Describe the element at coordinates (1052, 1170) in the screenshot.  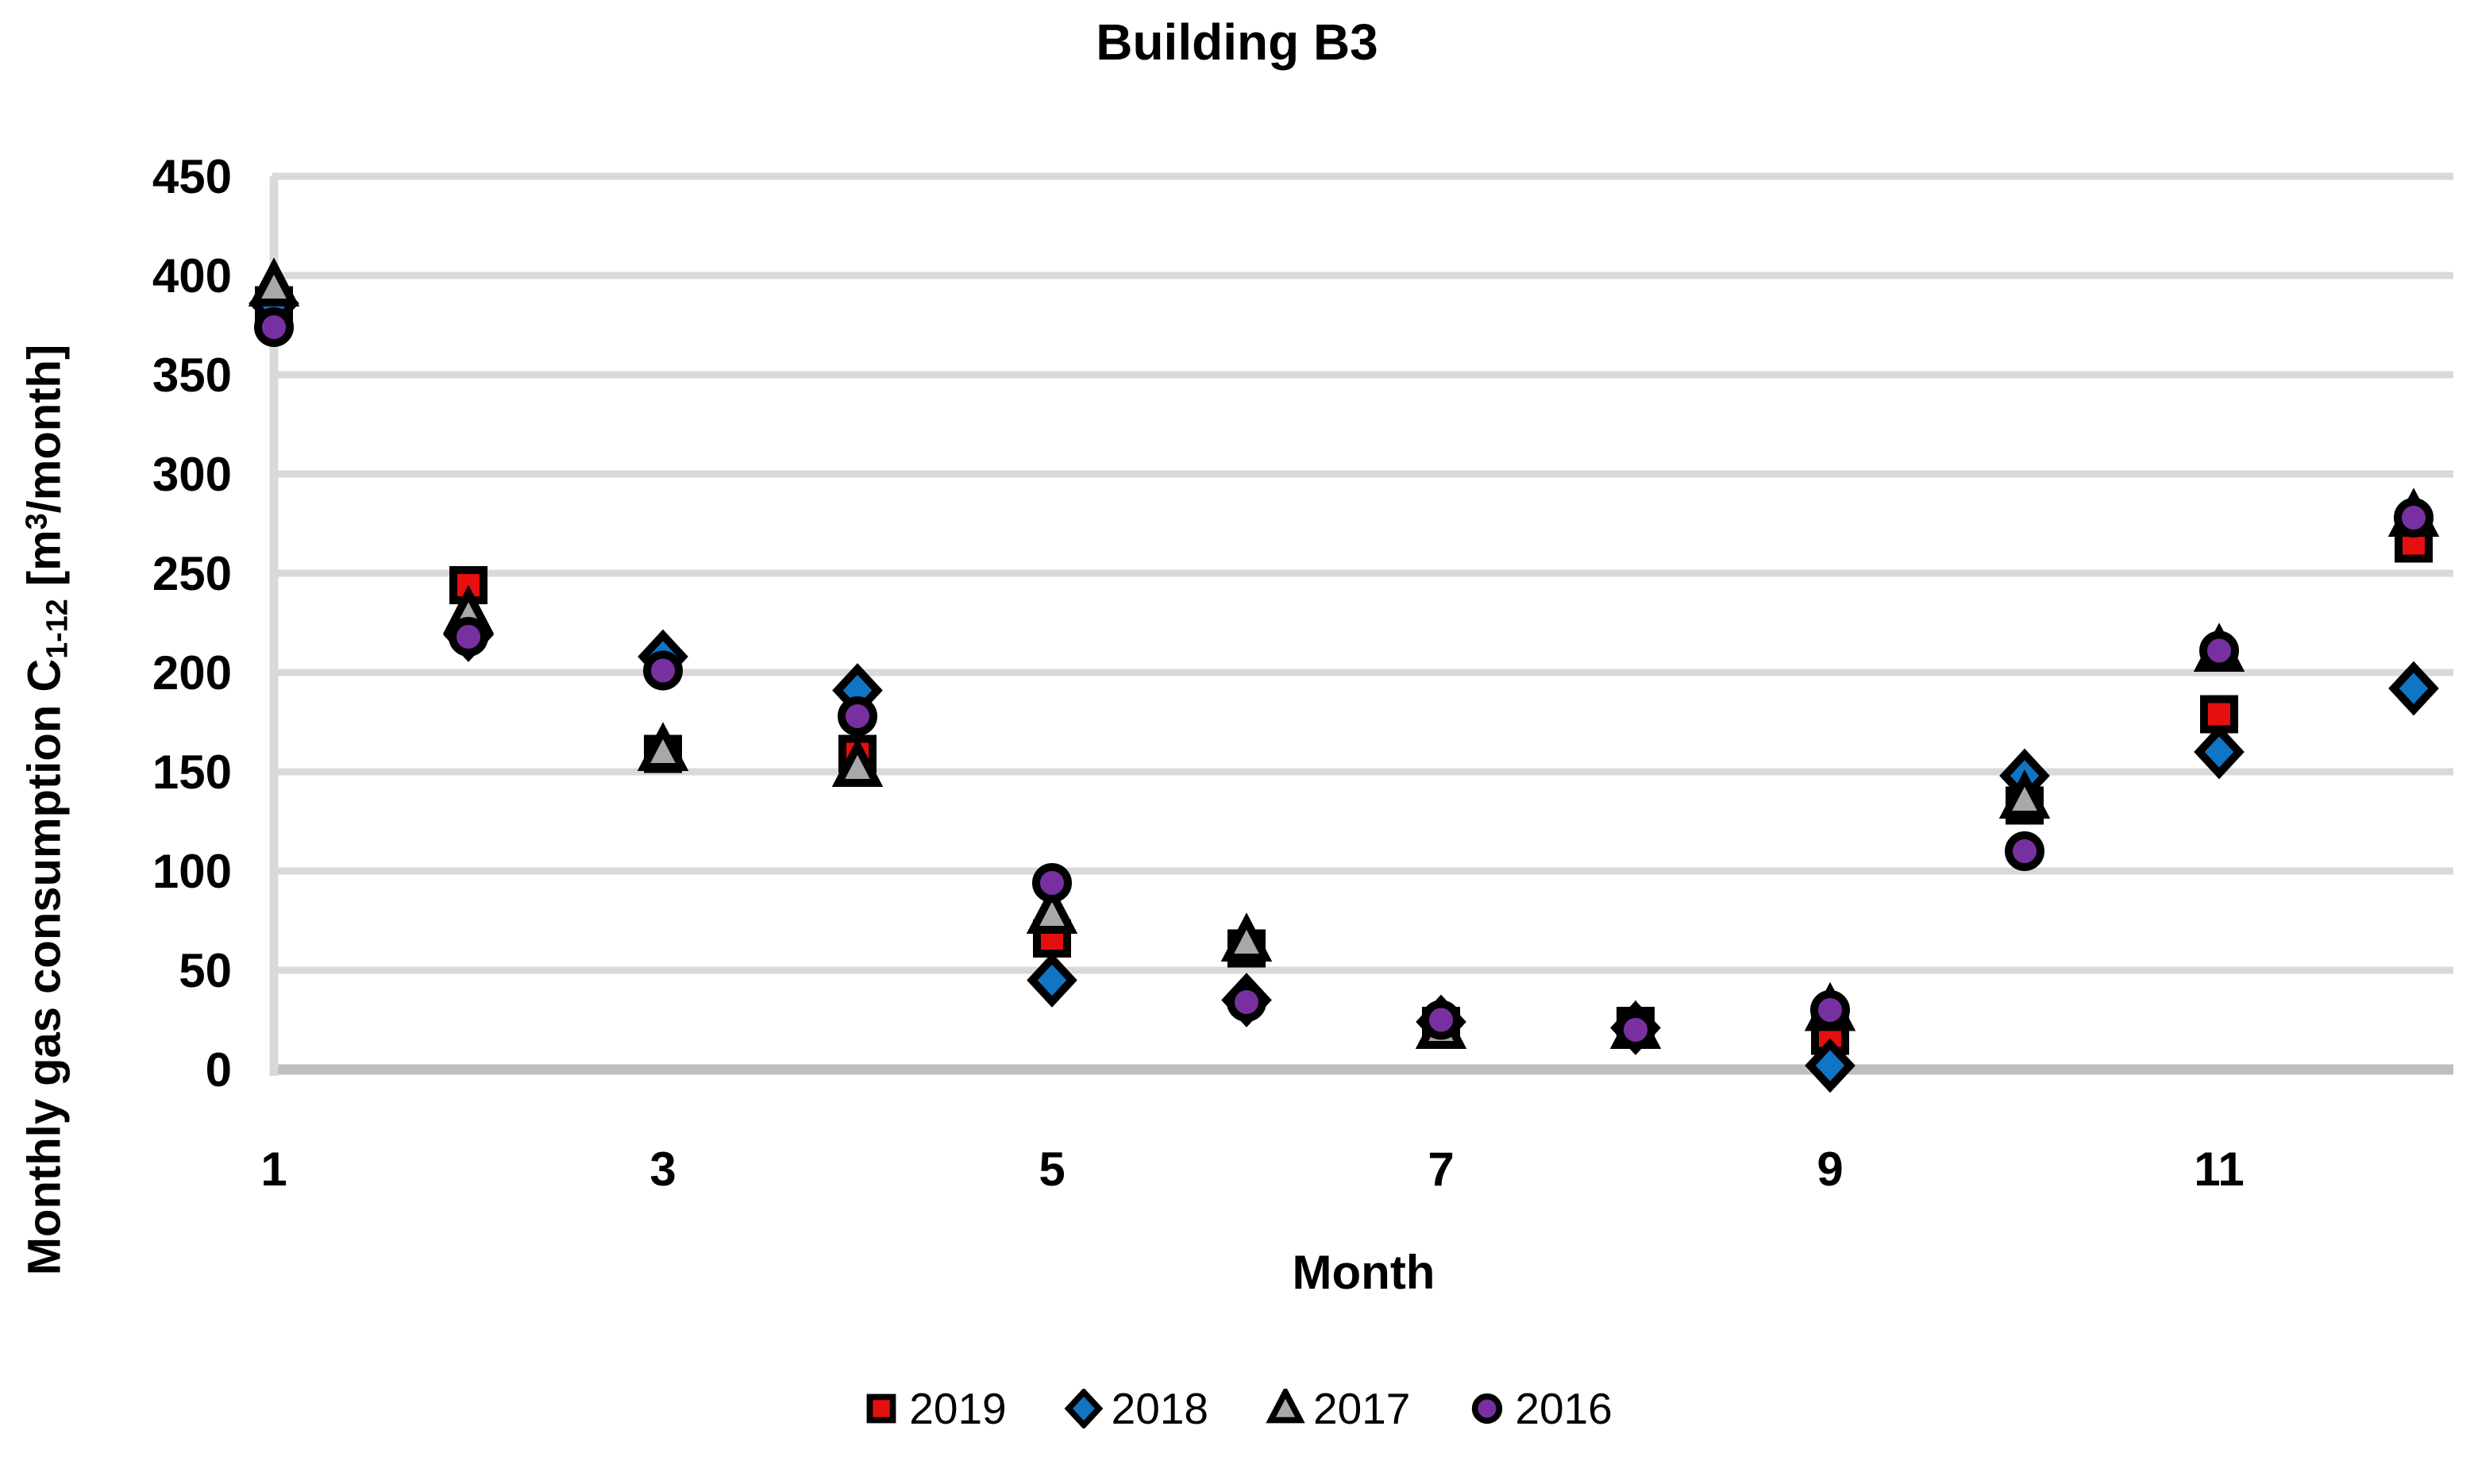
I see `x-tick-label: 5` at that location.